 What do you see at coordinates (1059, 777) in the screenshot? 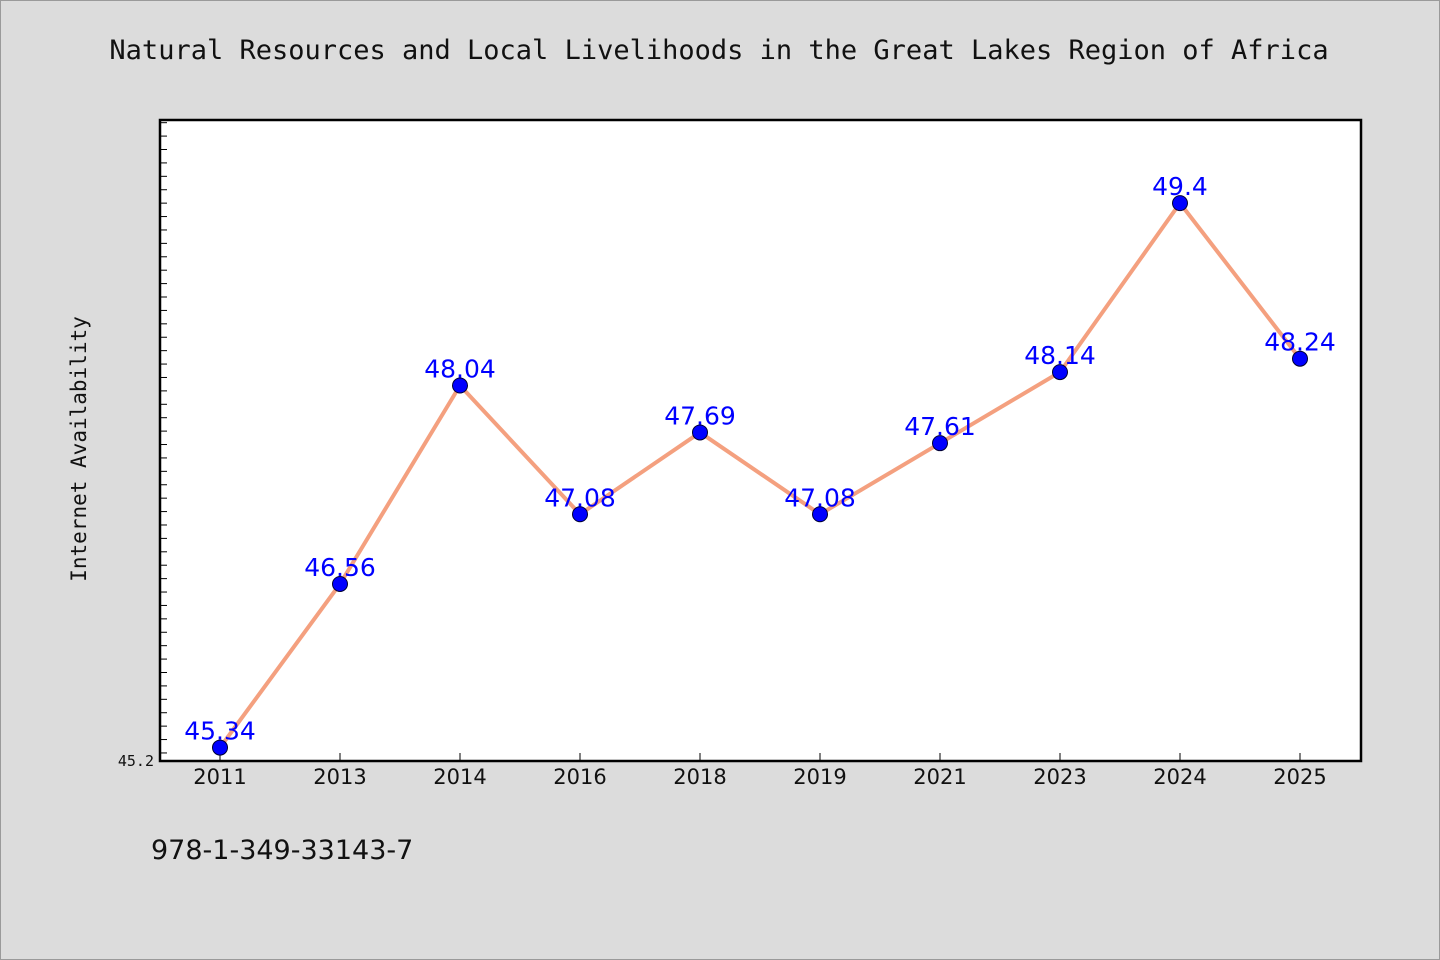
I see `x-tick-label: 2023` at bounding box center [1059, 777].